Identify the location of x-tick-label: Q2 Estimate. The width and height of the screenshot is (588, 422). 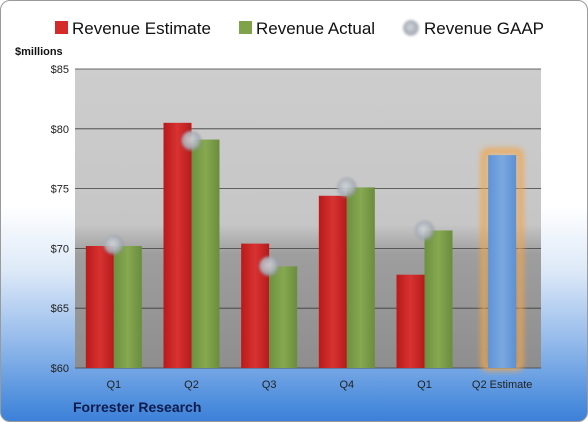
(502, 385).